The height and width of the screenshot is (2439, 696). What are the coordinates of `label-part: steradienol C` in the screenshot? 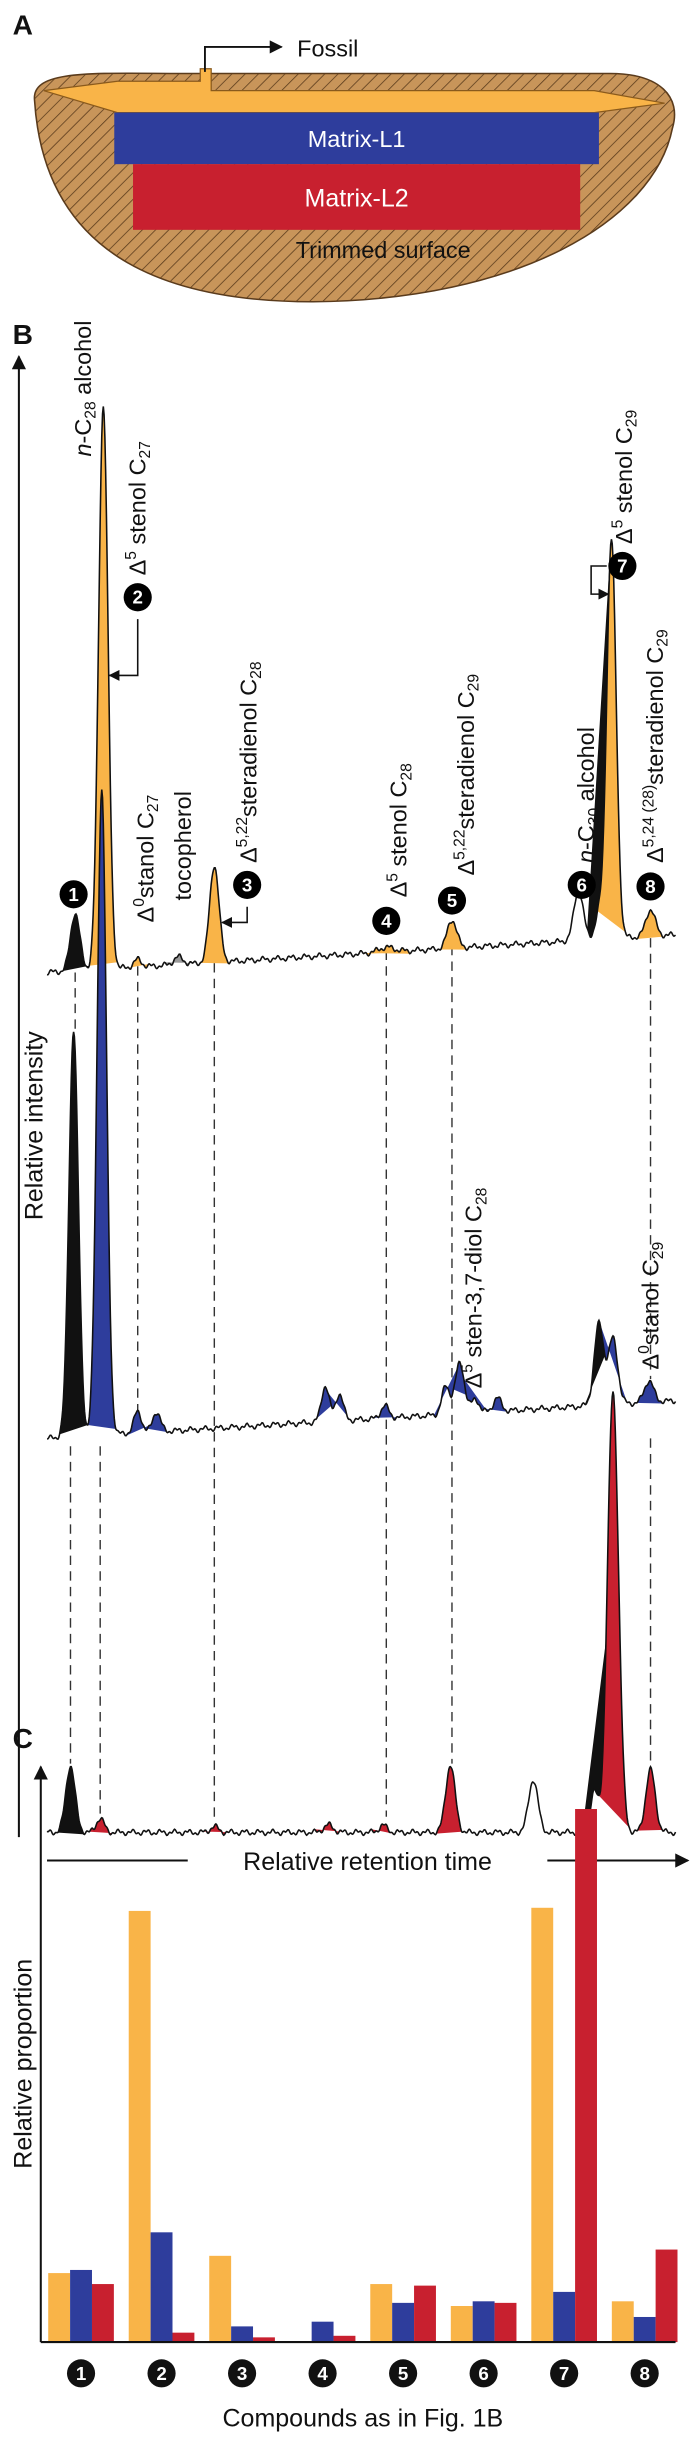 It's located at (466, 760).